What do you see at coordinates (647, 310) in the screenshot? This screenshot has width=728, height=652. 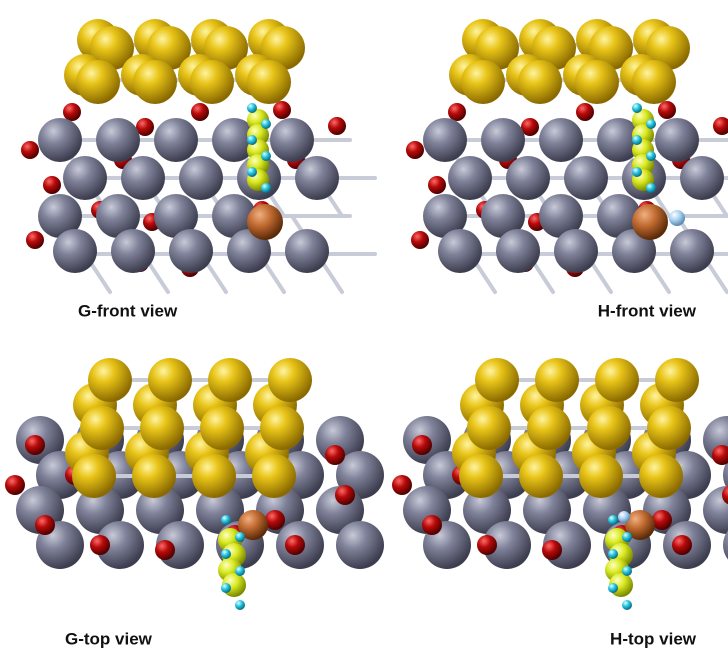 I see `panel-label: H-front view` at bounding box center [647, 310].